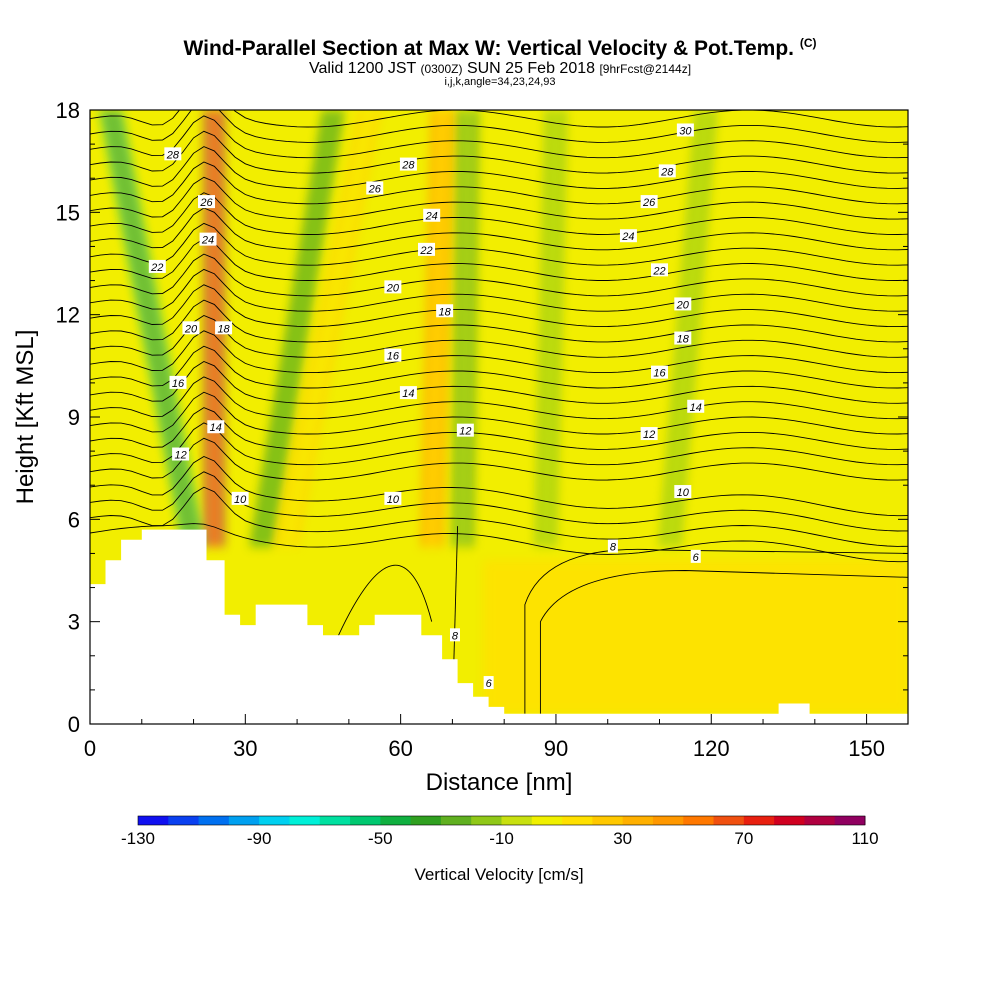  What do you see at coordinates (441, 69) in the screenshot?
I see `valid-utc: (0300Z)` at bounding box center [441, 69].